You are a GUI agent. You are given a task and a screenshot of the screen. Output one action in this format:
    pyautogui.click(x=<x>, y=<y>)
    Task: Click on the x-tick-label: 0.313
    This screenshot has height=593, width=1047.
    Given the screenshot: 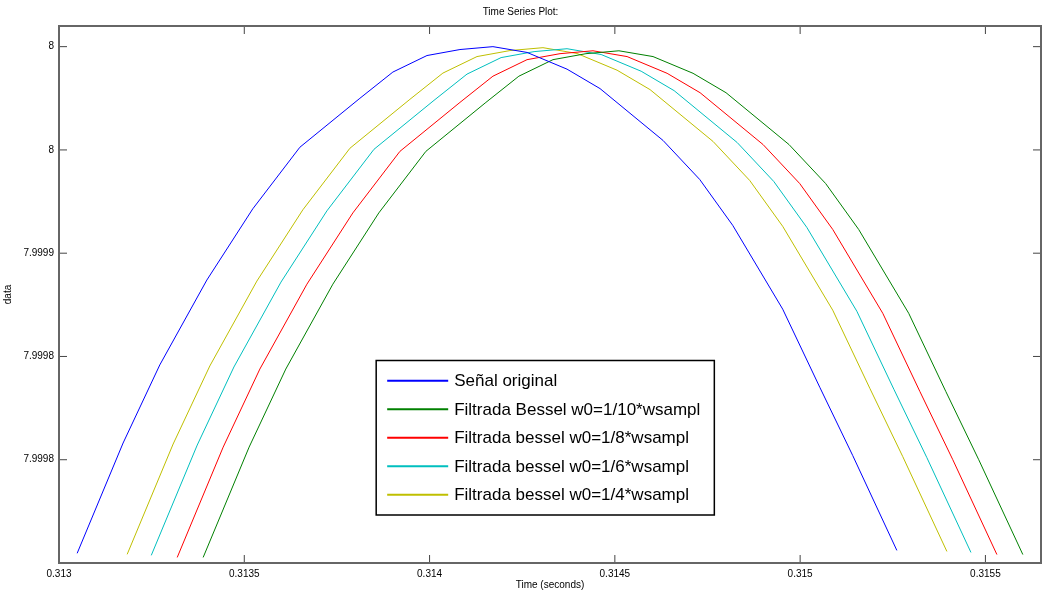 What is the action you would take?
    pyautogui.click(x=59, y=573)
    